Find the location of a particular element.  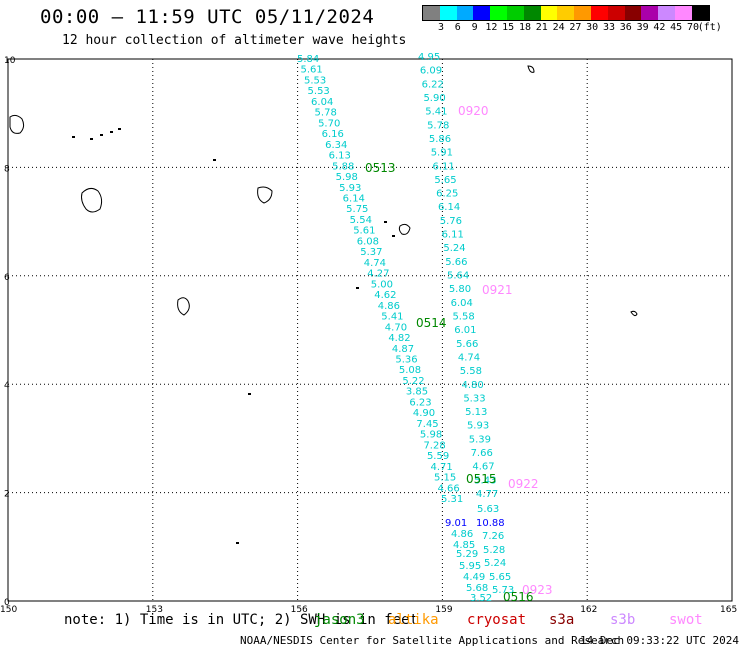

pass-time-label: 0922 is located at coordinates (523, 484).